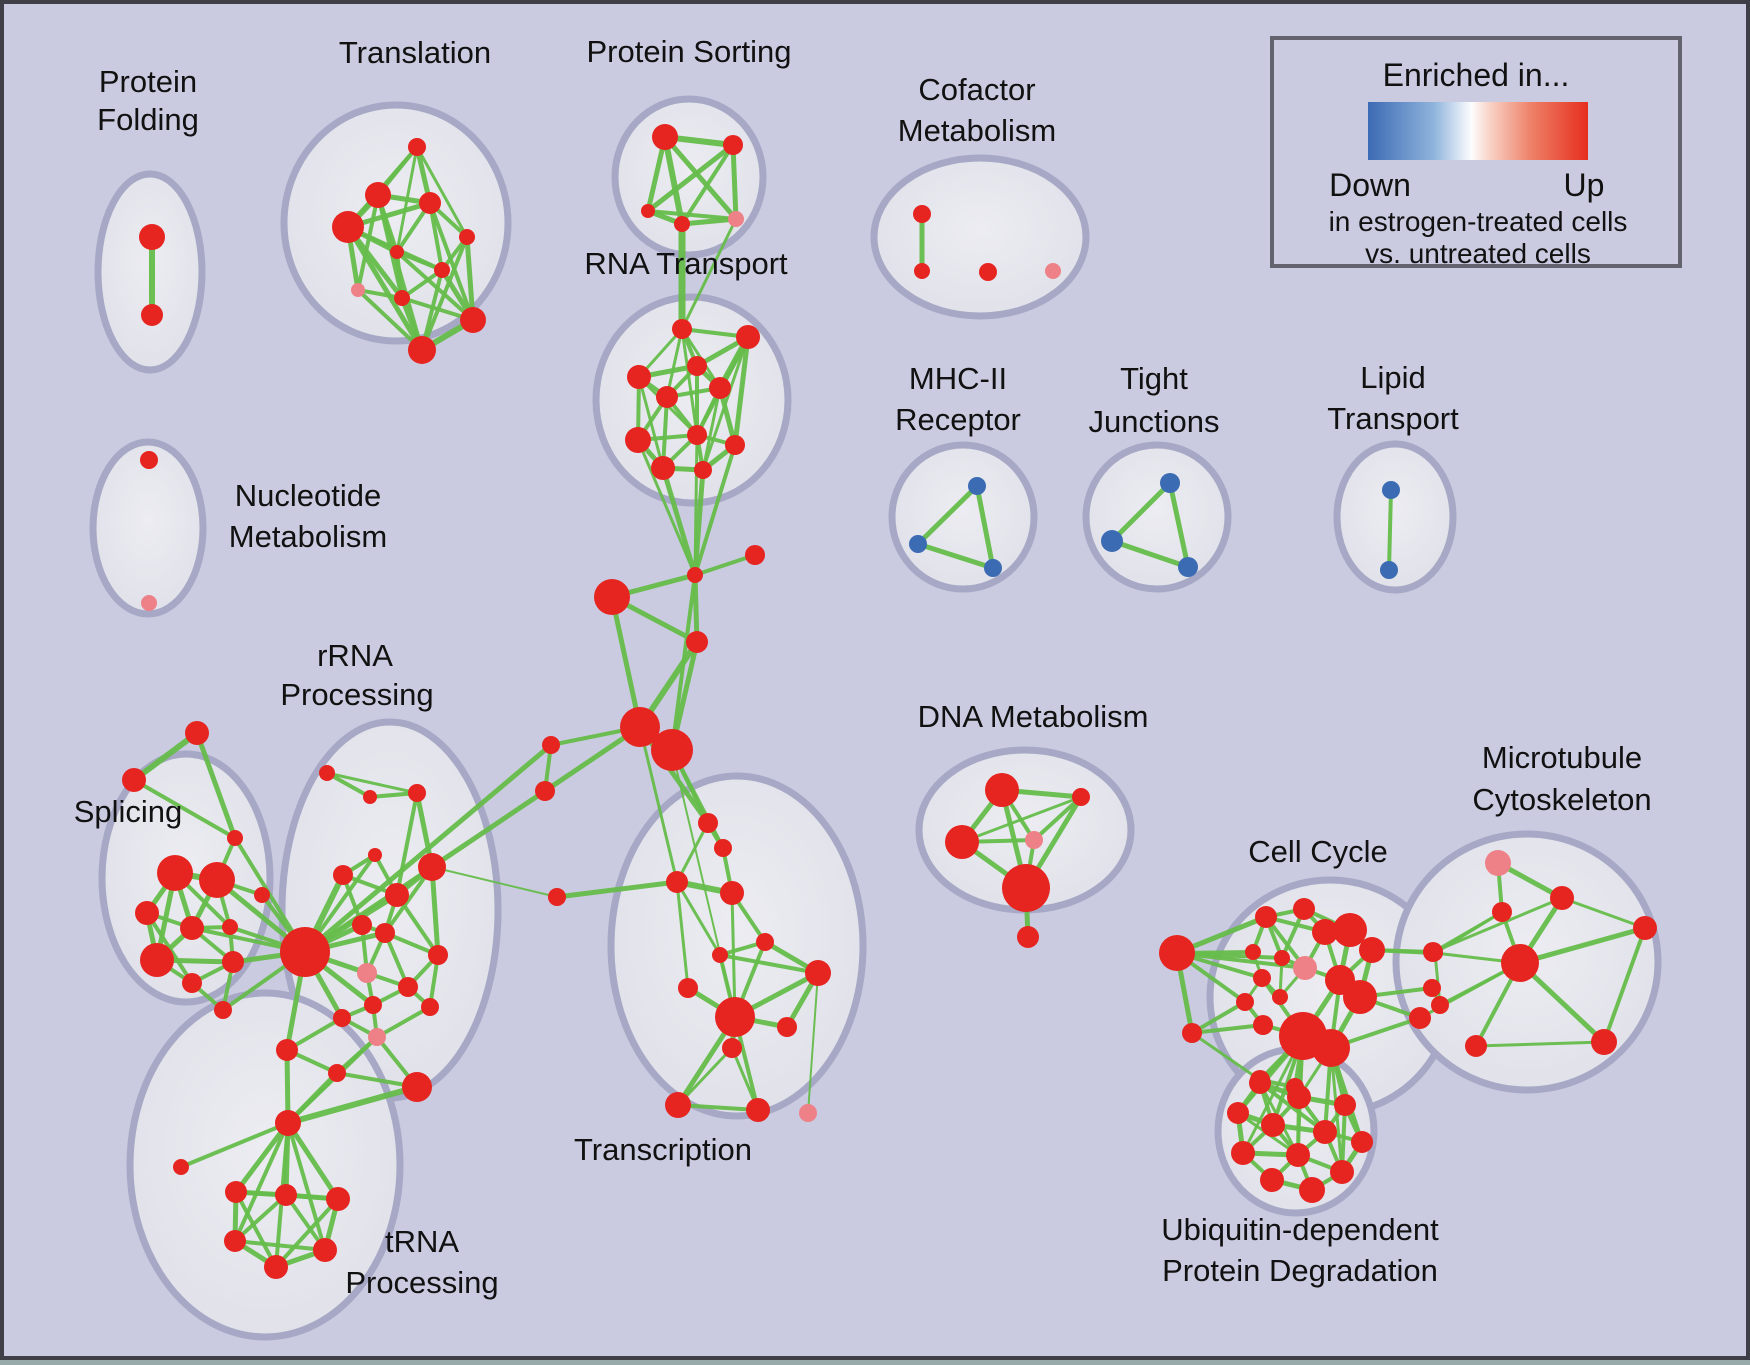 The width and height of the screenshot is (1750, 1365). What do you see at coordinates (488, 829) in the screenshot?
I see `link-mid-connectors-7--rrna-processing-6` at bounding box center [488, 829].